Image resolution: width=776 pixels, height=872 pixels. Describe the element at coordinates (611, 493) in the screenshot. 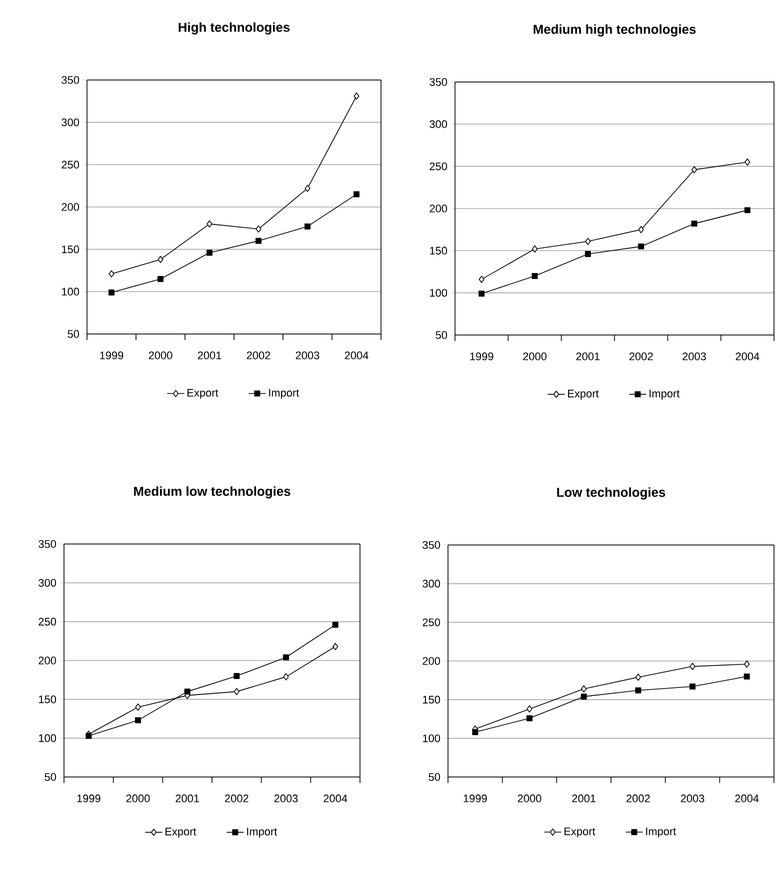

I see `chart-title: Low technologies` at that location.